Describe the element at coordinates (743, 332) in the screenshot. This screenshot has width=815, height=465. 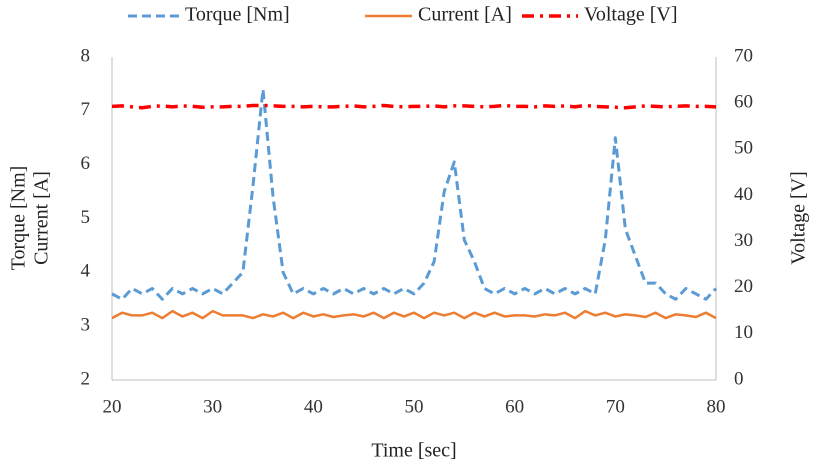
I see `y2-tick-label: 10` at that location.